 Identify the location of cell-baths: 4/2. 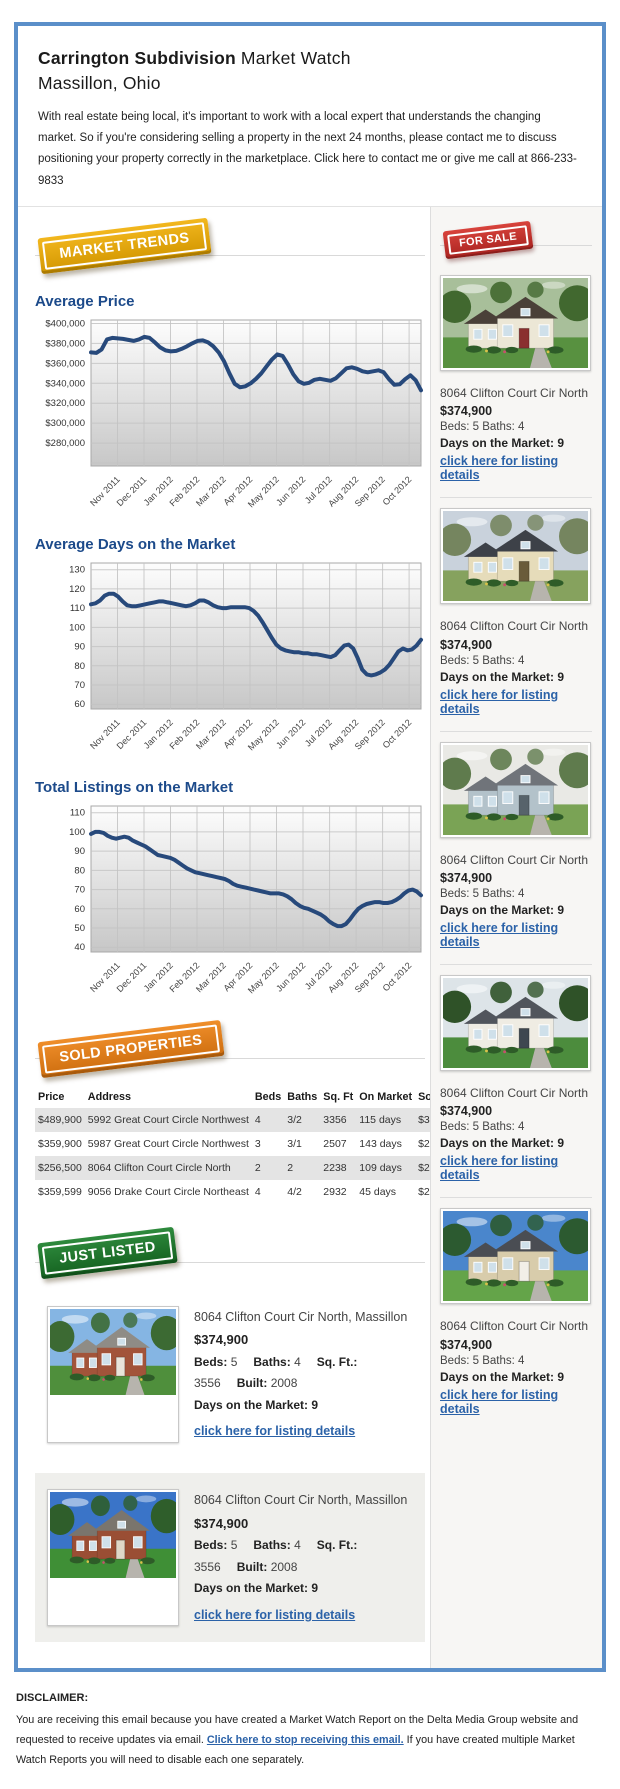
(294, 1191).